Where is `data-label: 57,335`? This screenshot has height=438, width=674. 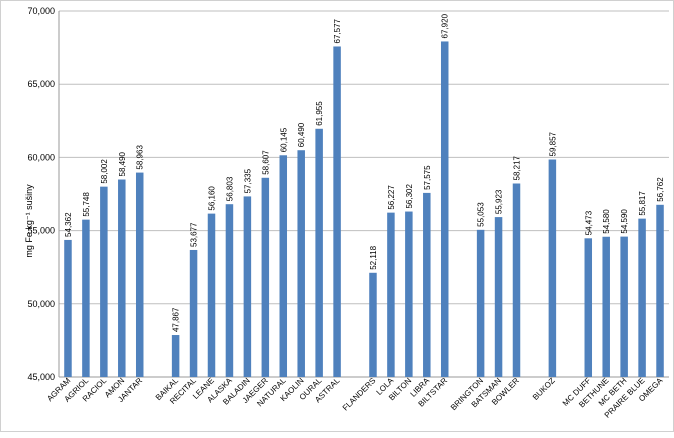
data-label: 57,335 is located at coordinates (247, 180).